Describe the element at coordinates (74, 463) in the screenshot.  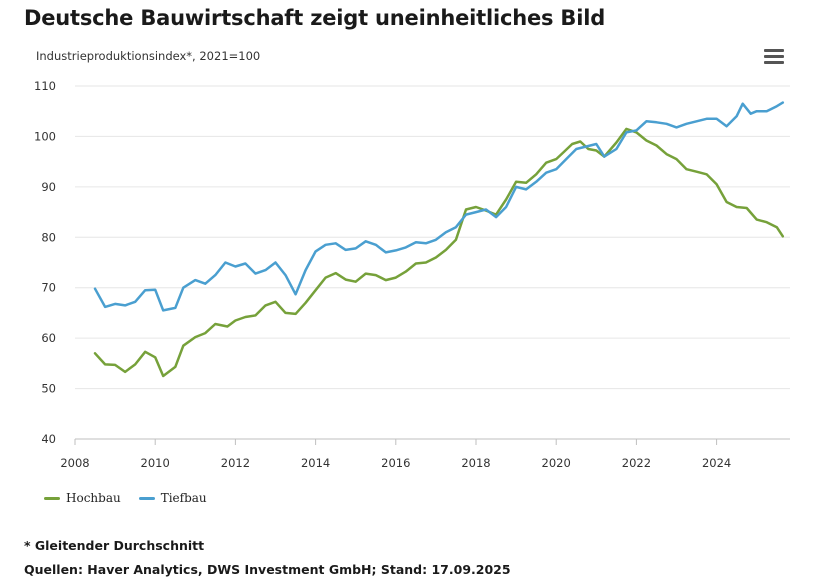
I see `x-tick-label: 2008` at that location.